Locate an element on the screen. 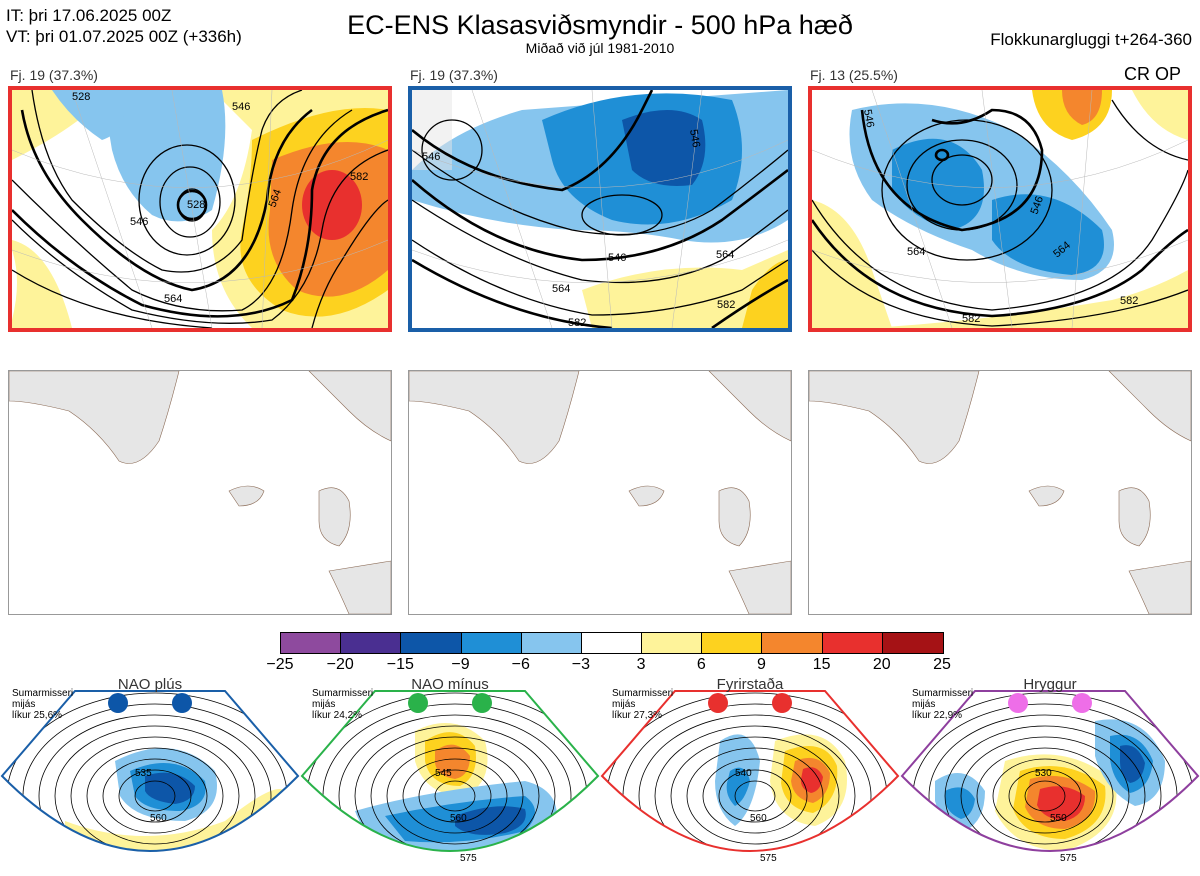 Image resolution: width=1200 pixels, height=876 pixels. regime-probability: Sumarmisseri mijás líkur 22,9% is located at coordinates (942, 704).